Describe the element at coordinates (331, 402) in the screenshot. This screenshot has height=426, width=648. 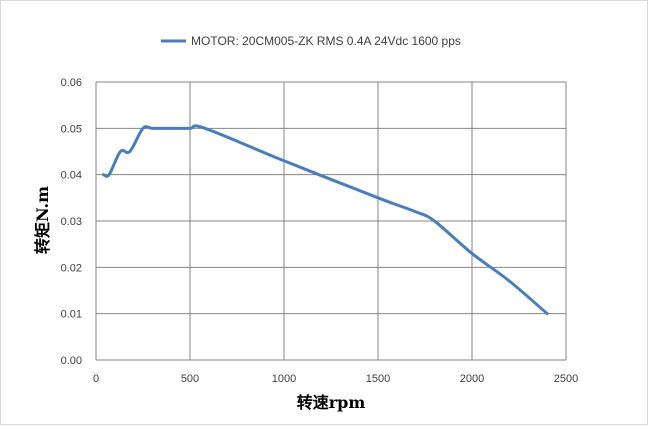
I see `x-axis-title: 转速rpm` at that location.